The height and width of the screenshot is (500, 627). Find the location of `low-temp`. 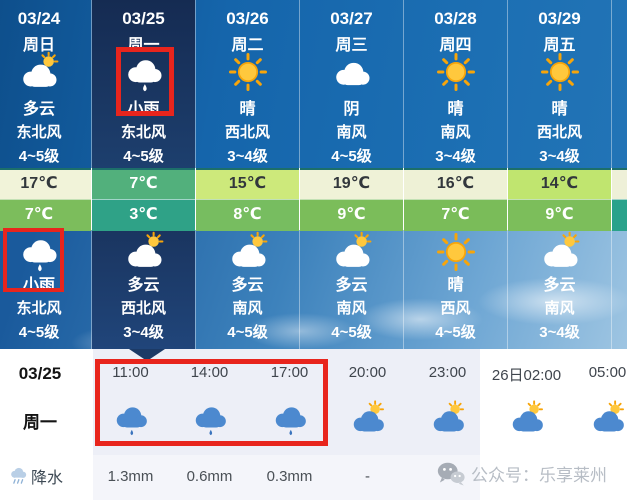

low-temp is located at coordinates (619, 215).